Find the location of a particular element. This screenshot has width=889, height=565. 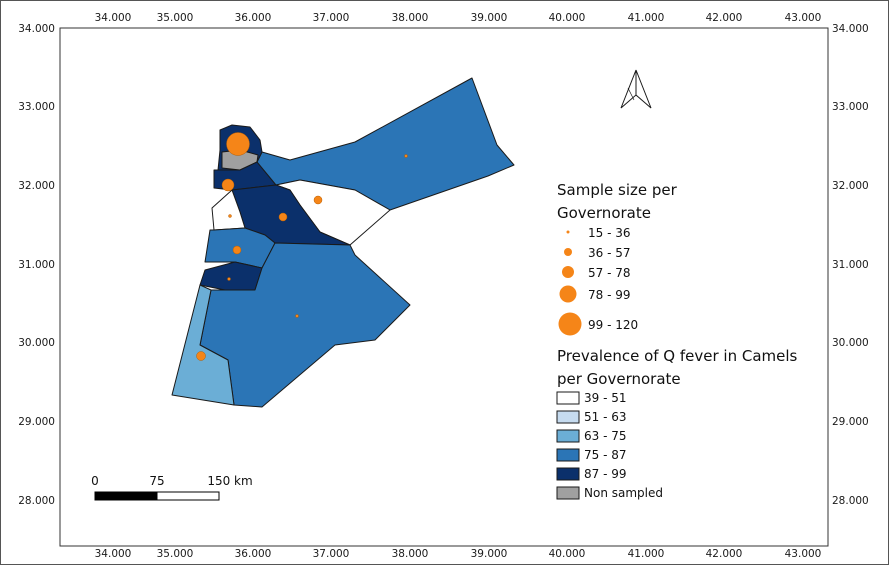

legend-size-label: 78 - 99 is located at coordinates (609, 295).